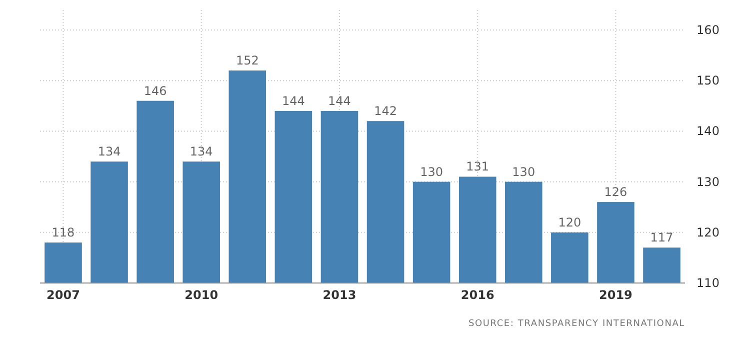 This screenshot has width=730, height=340. What do you see at coordinates (63, 295) in the screenshot?
I see `x-tick-label: 2007` at bounding box center [63, 295].